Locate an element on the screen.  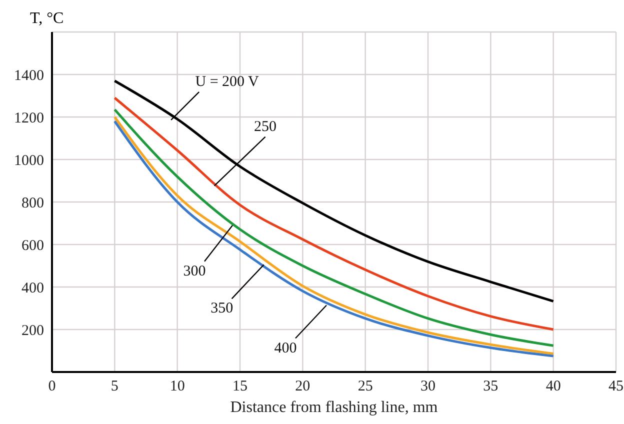
x-tick-label: 45 is located at coordinates (616, 386).